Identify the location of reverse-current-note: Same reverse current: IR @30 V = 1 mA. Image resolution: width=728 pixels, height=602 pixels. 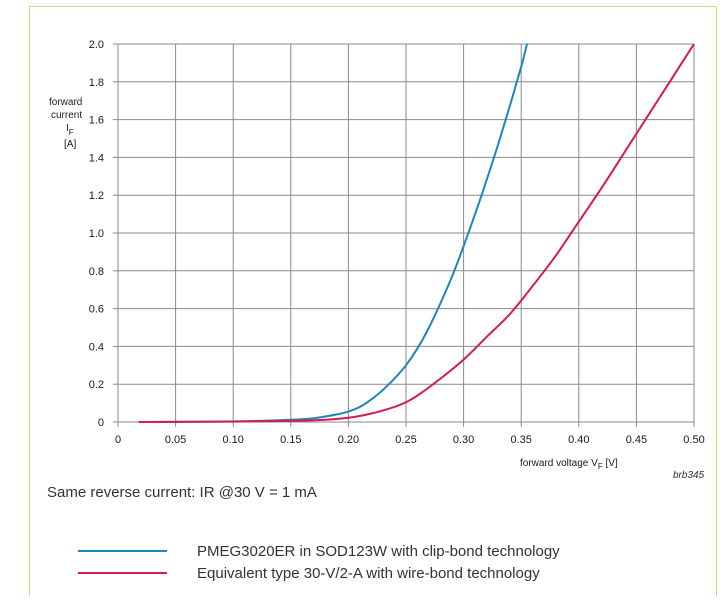
(182, 492).